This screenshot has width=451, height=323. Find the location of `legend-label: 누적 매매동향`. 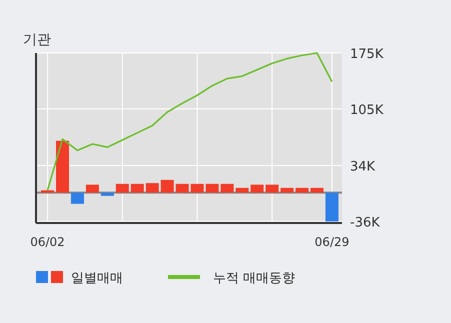

legend-label: 누적 매매동향 is located at coordinates (254, 278).